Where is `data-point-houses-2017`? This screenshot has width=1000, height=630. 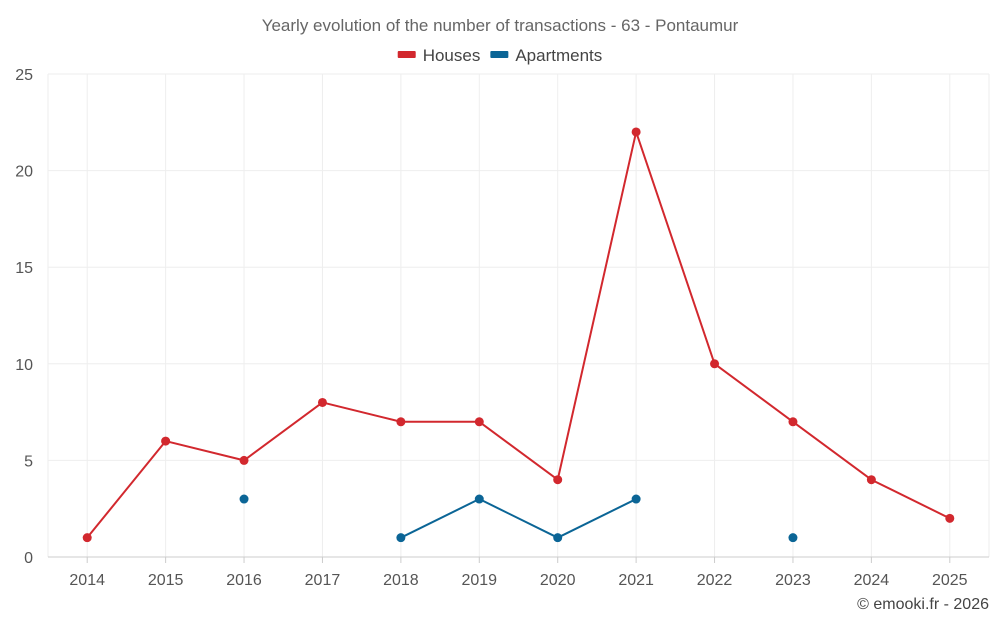
data-point-houses-2017 is located at coordinates (322, 402).